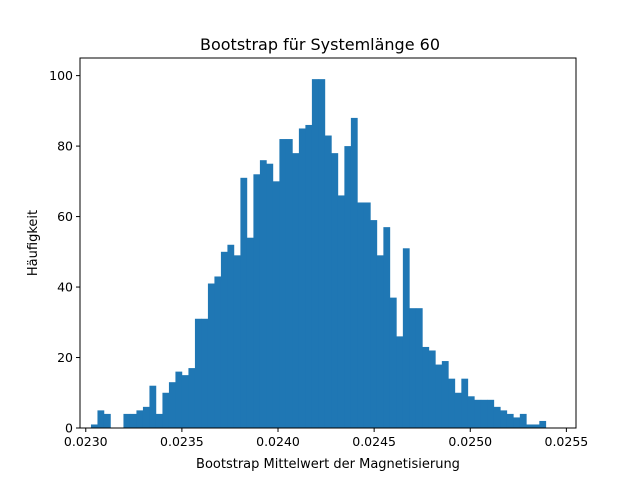  Describe the element at coordinates (65, 287) in the screenshot. I see `y-tick-label: 40` at that location.